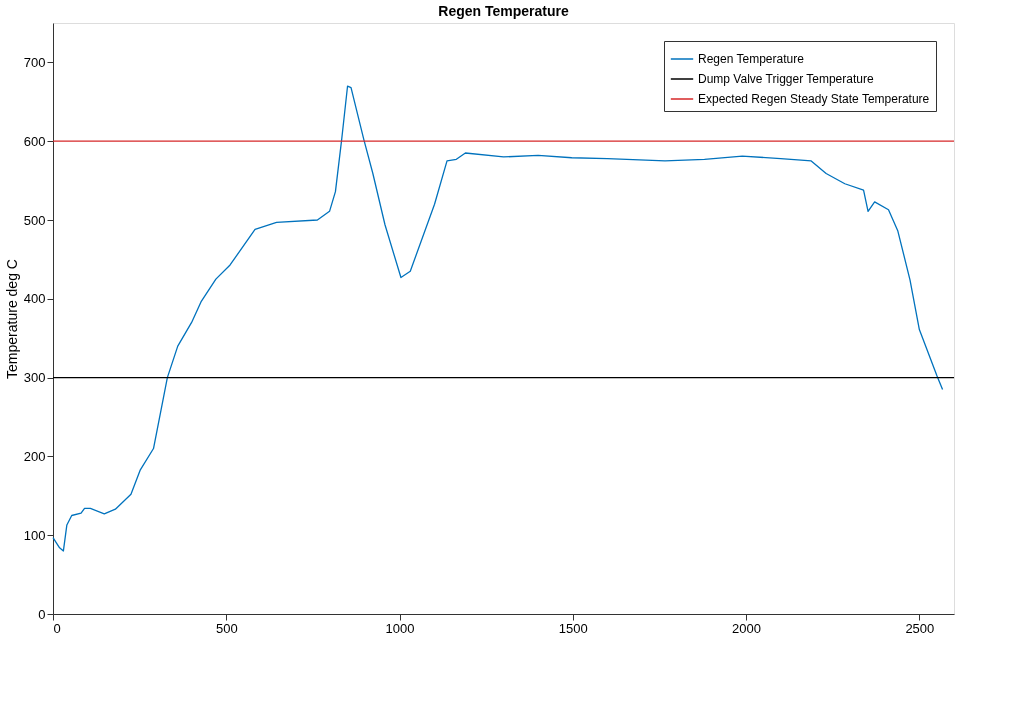  Describe the element at coordinates (34, 299) in the screenshot. I see `y-tick-label: 400` at that location.